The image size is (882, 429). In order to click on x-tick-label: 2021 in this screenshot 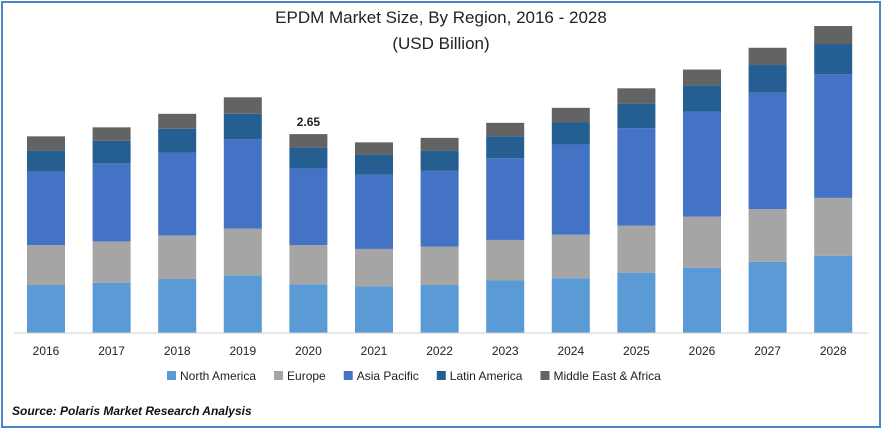, I will do `click(374, 351)`.